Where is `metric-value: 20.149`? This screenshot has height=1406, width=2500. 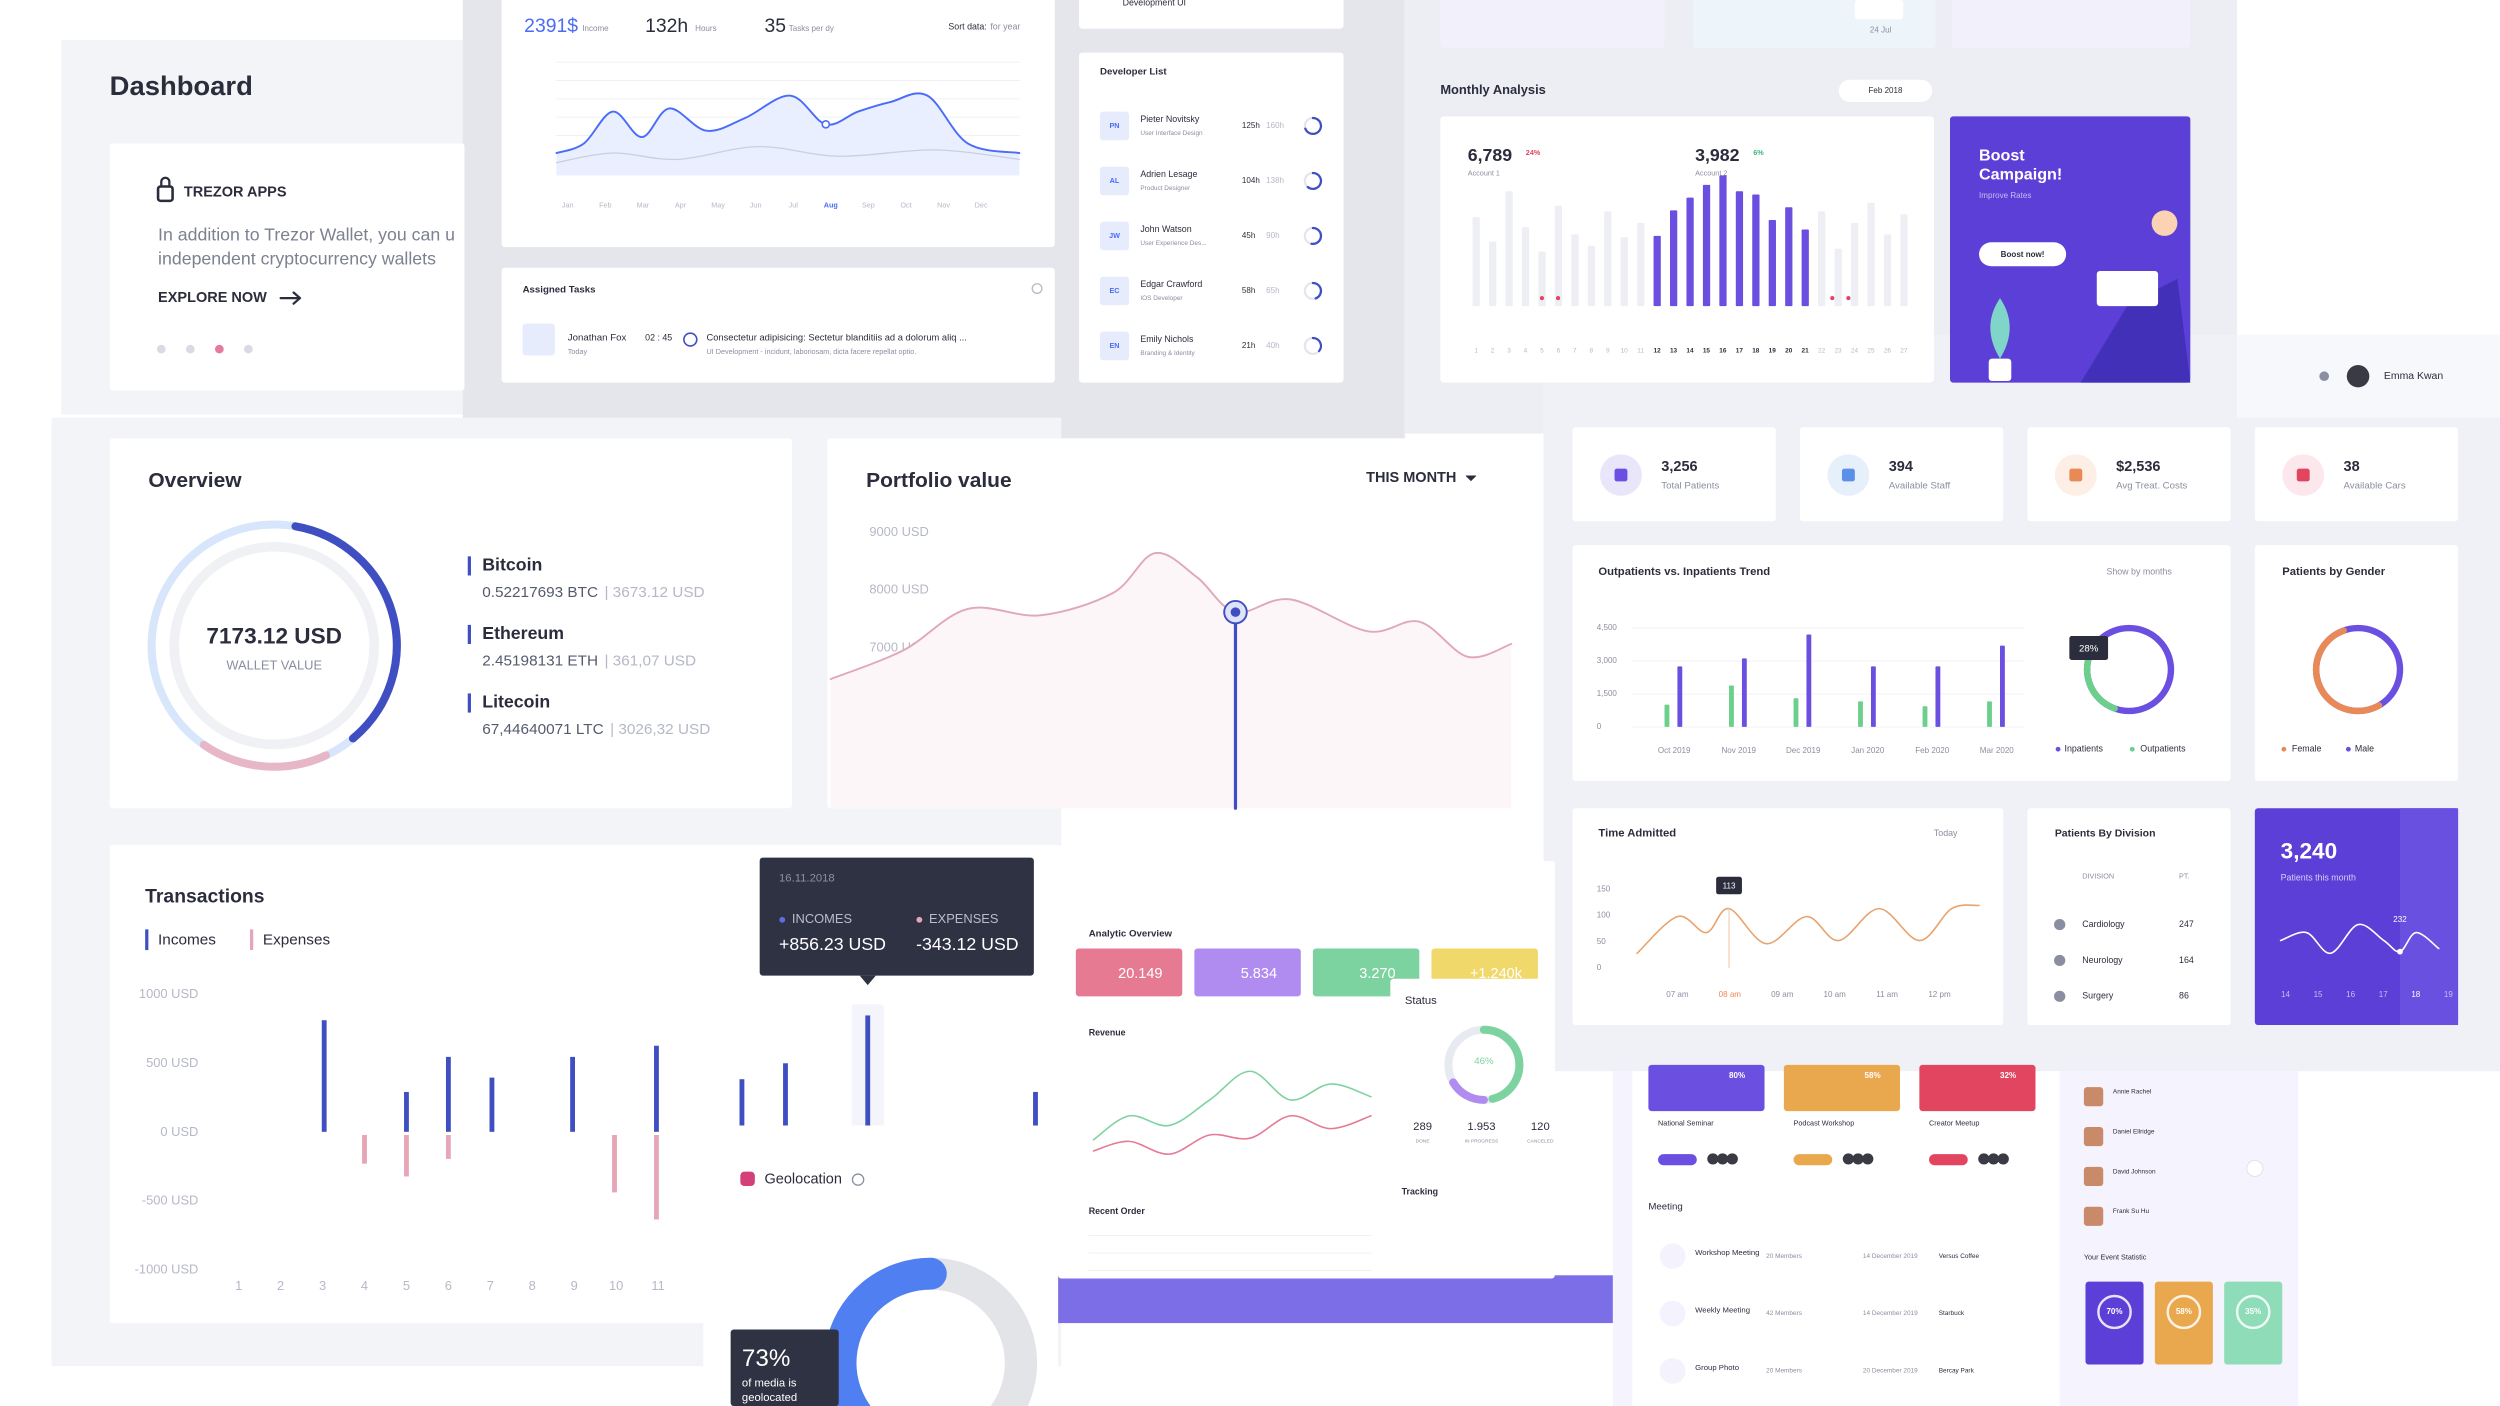
metric-value: 20.149 is located at coordinates (1140, 974).